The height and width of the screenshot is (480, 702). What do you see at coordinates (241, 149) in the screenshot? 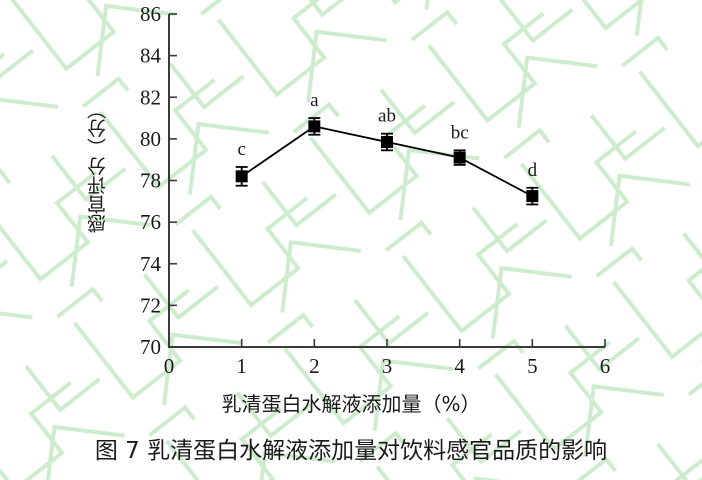
I see `significance-label: c` at bounding box center [241, 149].